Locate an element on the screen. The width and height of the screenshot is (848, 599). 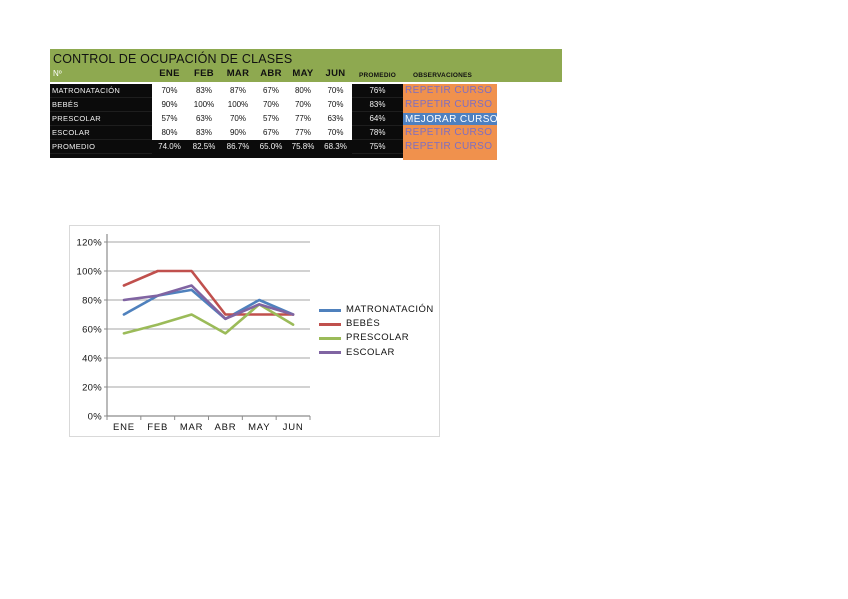
x-tick-label: ENE is located at coordinates (124, 427).